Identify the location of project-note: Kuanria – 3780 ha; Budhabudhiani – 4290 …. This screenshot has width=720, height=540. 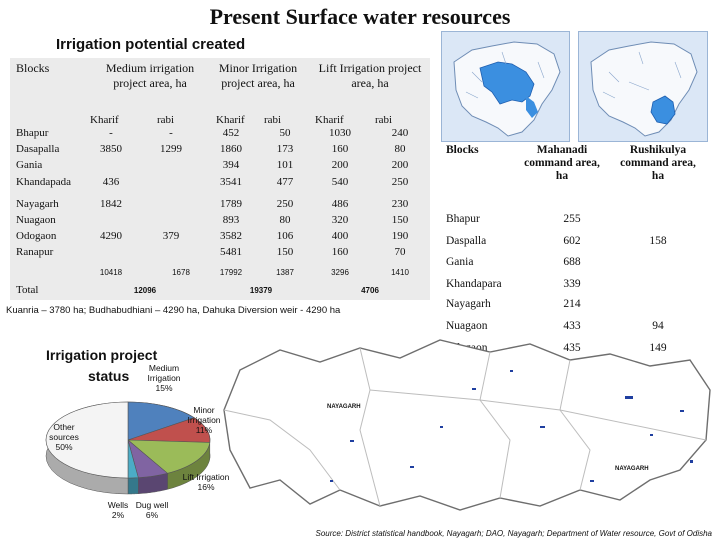
(173, 310).